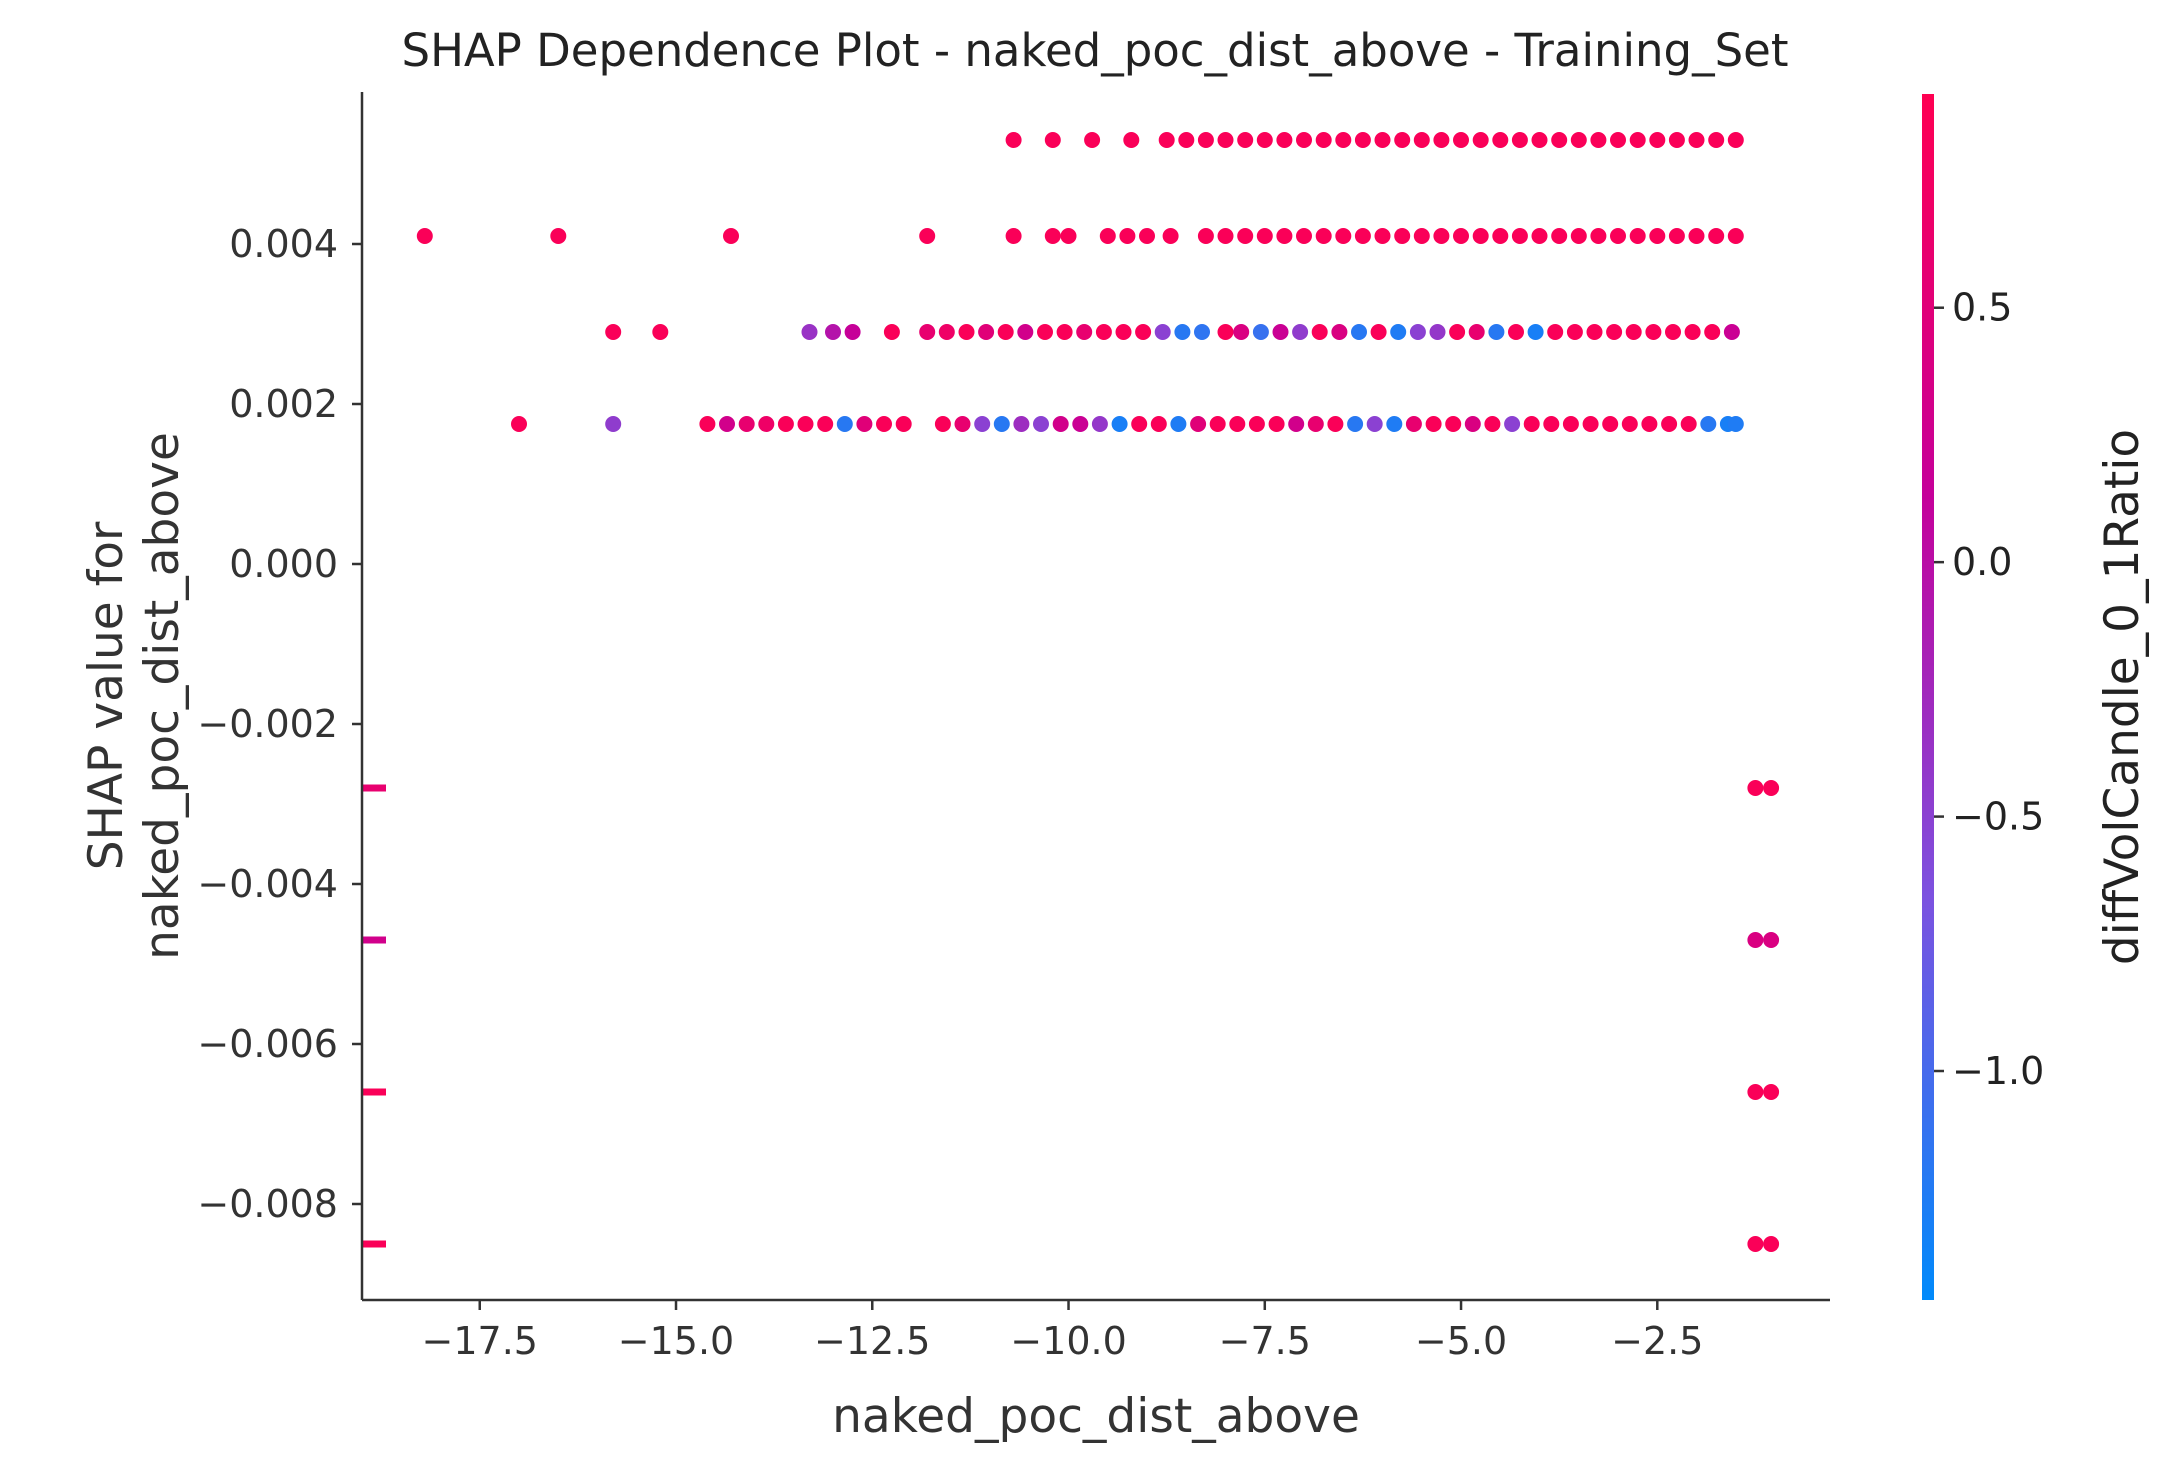 The height and width of the screenshot is (1476, 2168). What do you see at coordinates (134, 696) in the screenshot?
I see `y-axis-label: SHAP value for naked_poc_dist_above` at bounding box center [134, 696].